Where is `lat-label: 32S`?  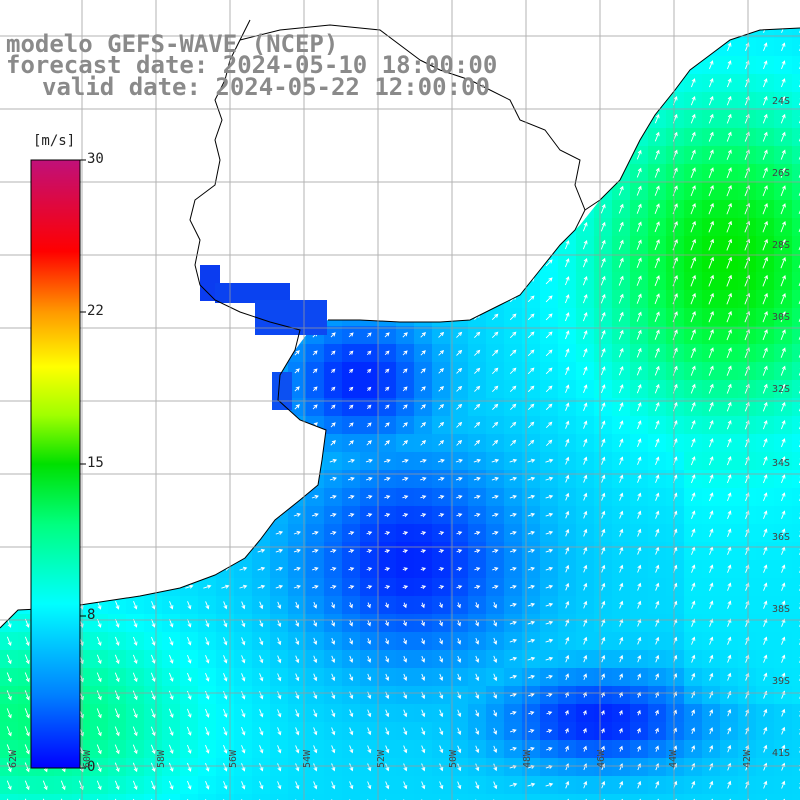
lat-label: 32S is located at coordinates (781, 389).